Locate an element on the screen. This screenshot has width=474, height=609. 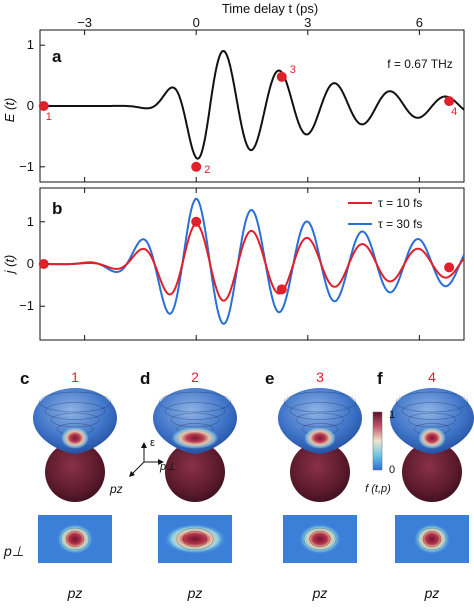
marker-label-a-3: 3 is located at coordinates (293, 70).